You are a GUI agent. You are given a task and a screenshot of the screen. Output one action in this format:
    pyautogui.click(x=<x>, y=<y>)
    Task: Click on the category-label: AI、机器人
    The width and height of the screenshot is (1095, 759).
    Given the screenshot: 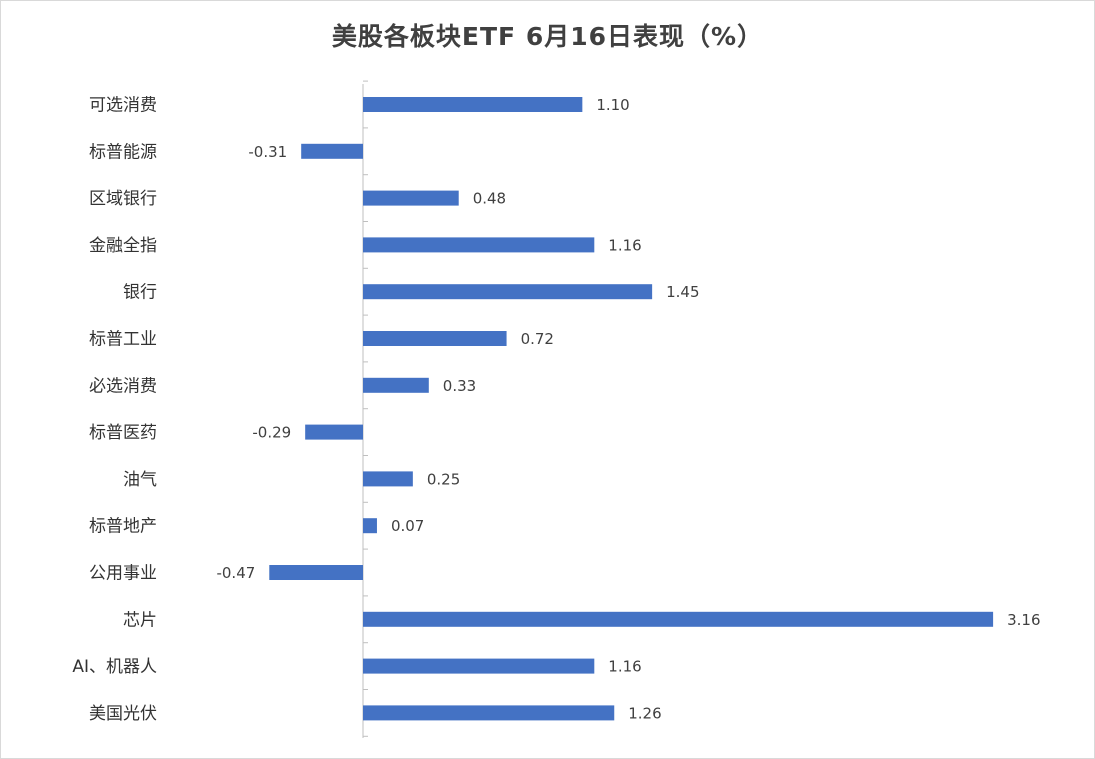 What is the action you would take?
    pyautogui.click(x=114, y=667)
    